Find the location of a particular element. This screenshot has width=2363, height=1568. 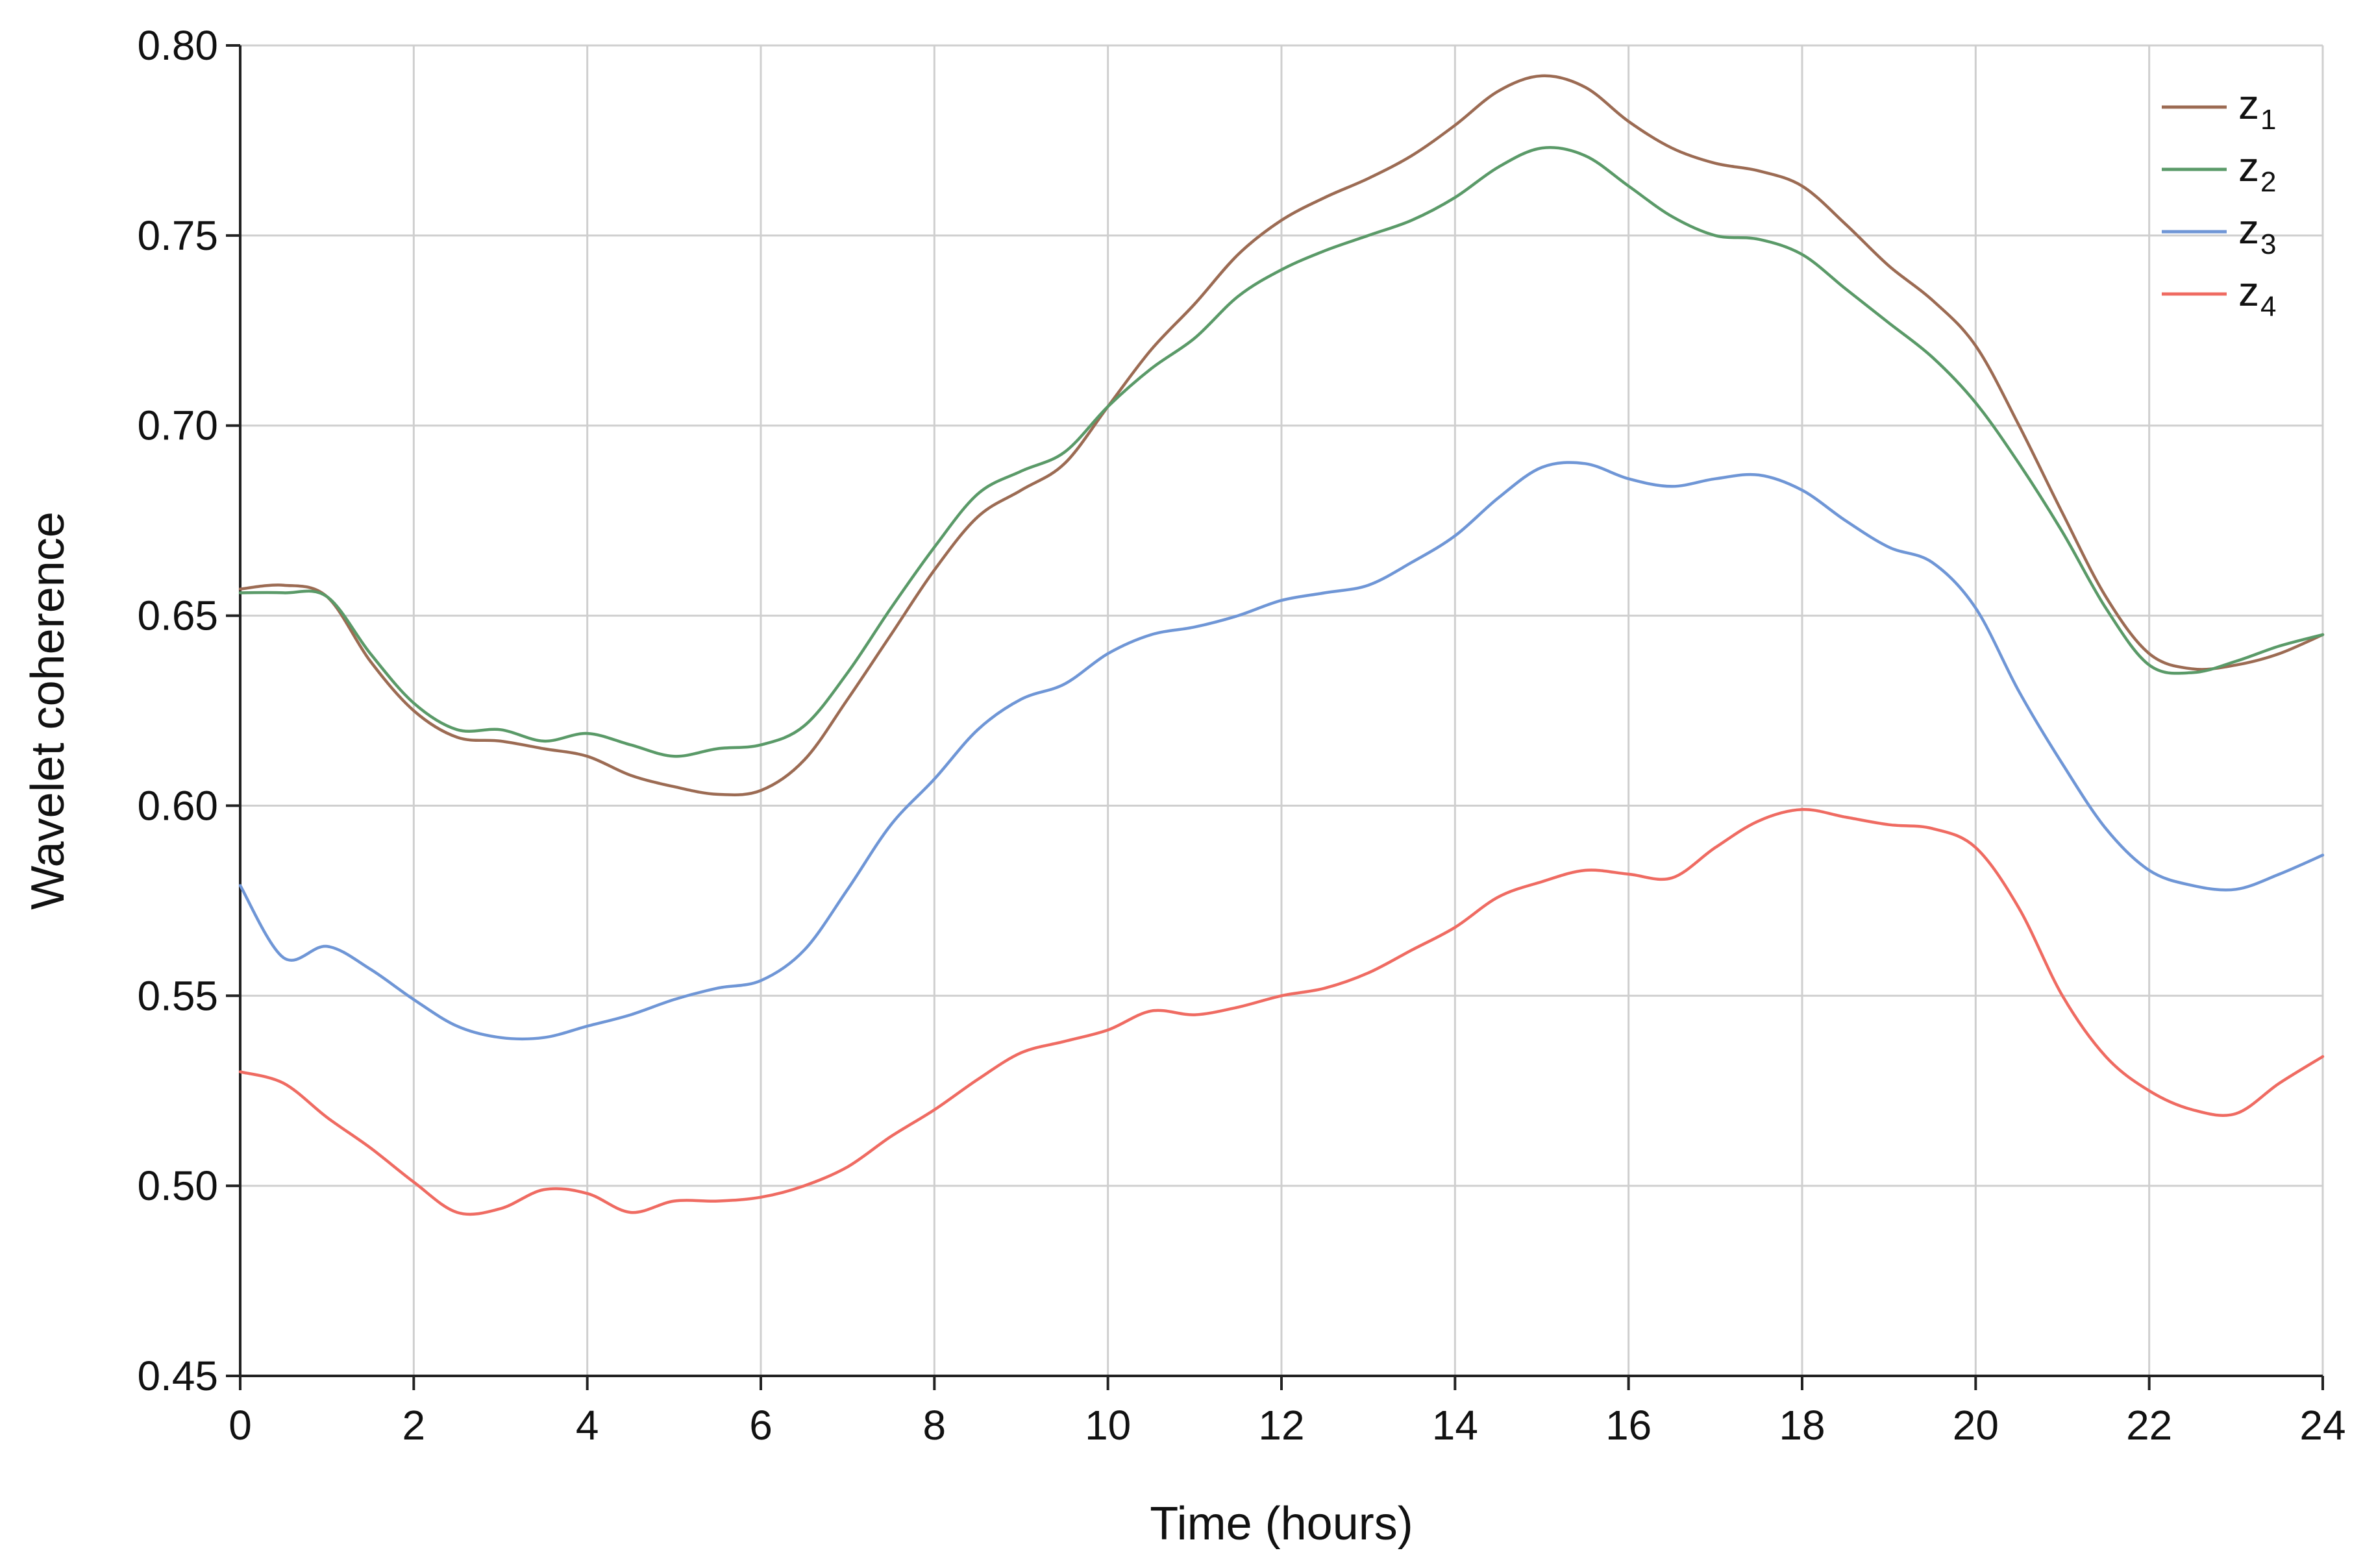

x-tick-label: 12 is located at coordinates (1281, 1425).